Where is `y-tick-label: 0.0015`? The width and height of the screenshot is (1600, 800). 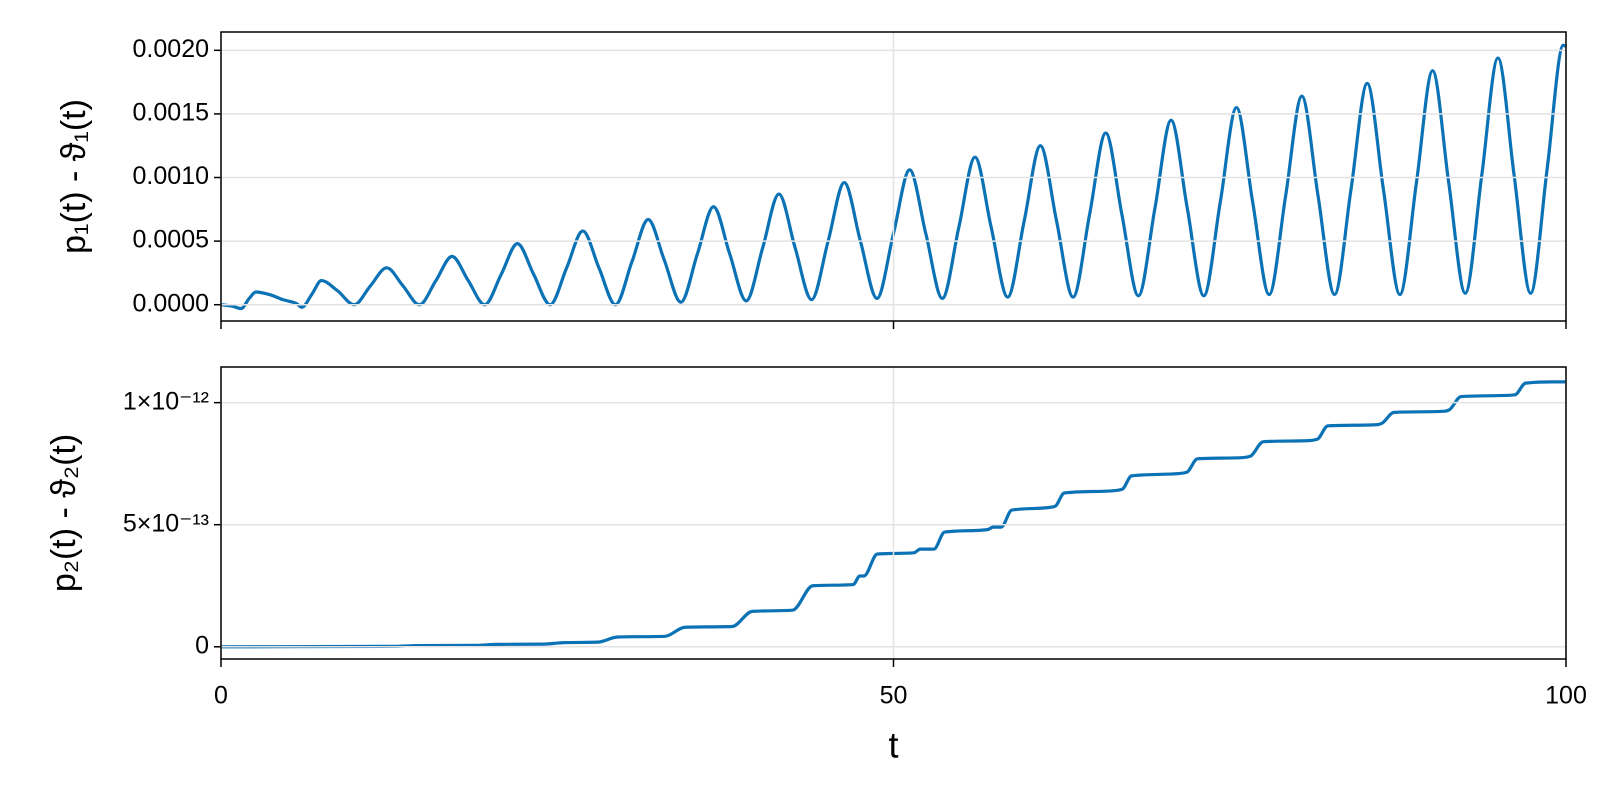
y-tick-label: 0.0015 is located at coordinates (171, 113).